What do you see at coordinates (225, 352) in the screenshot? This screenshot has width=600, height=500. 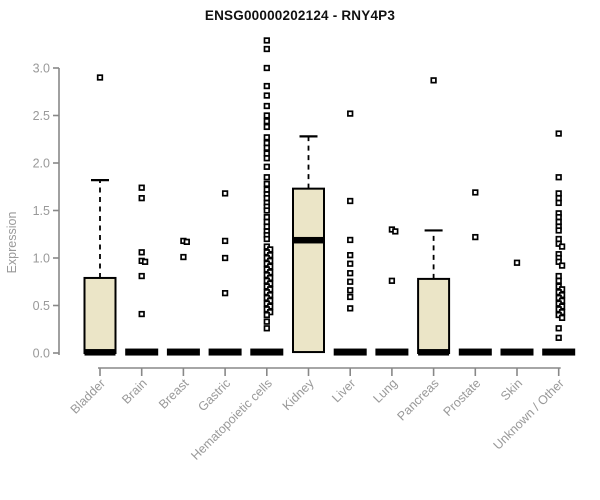 I see `collapsed-box-gastric` at bounding box center [225, 352].